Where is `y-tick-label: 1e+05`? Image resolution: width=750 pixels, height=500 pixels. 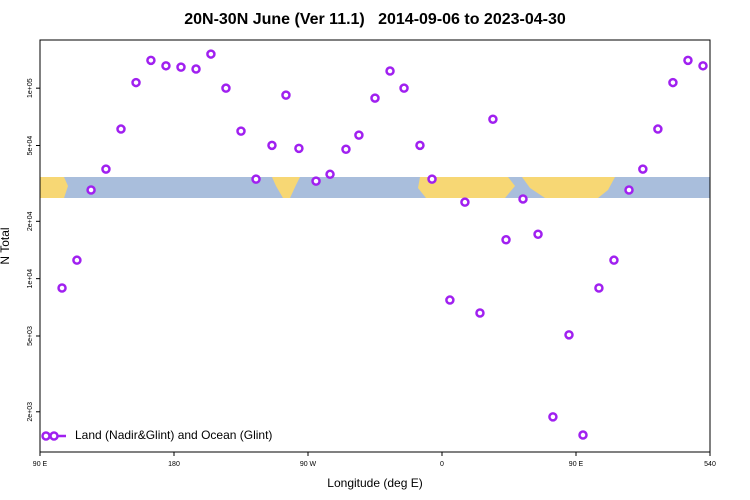
y-tick-label: 1e+05 is located at coordinates (30, 88).